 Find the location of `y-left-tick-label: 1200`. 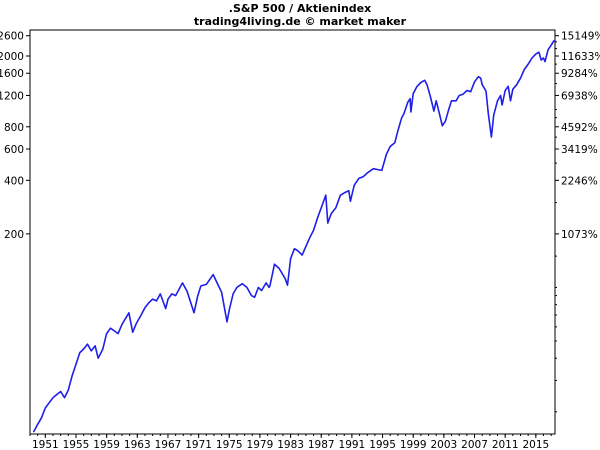

y-left-tick-label: 1200 is located at coordinates (12, 96).